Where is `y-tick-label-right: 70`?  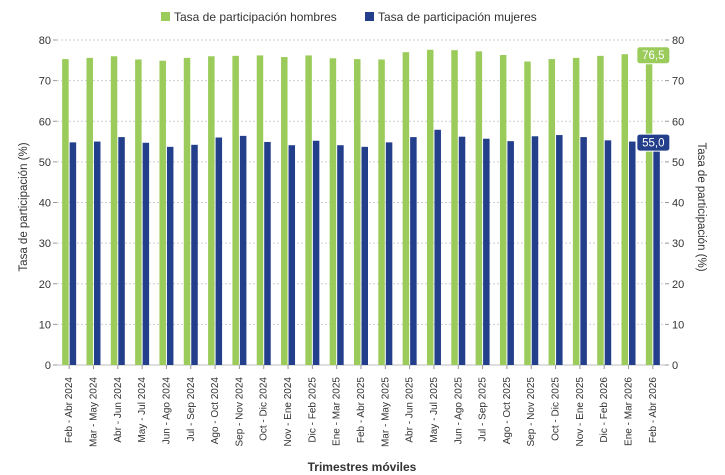
y-tick-label-right: 70 is located at coordinates (678, 82).